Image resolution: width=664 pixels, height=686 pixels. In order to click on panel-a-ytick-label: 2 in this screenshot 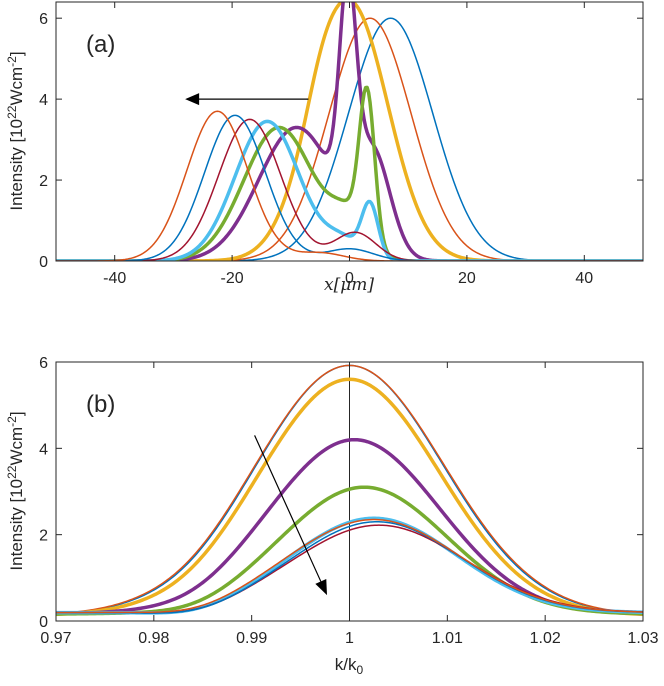, I will do `click(43, 181)`.